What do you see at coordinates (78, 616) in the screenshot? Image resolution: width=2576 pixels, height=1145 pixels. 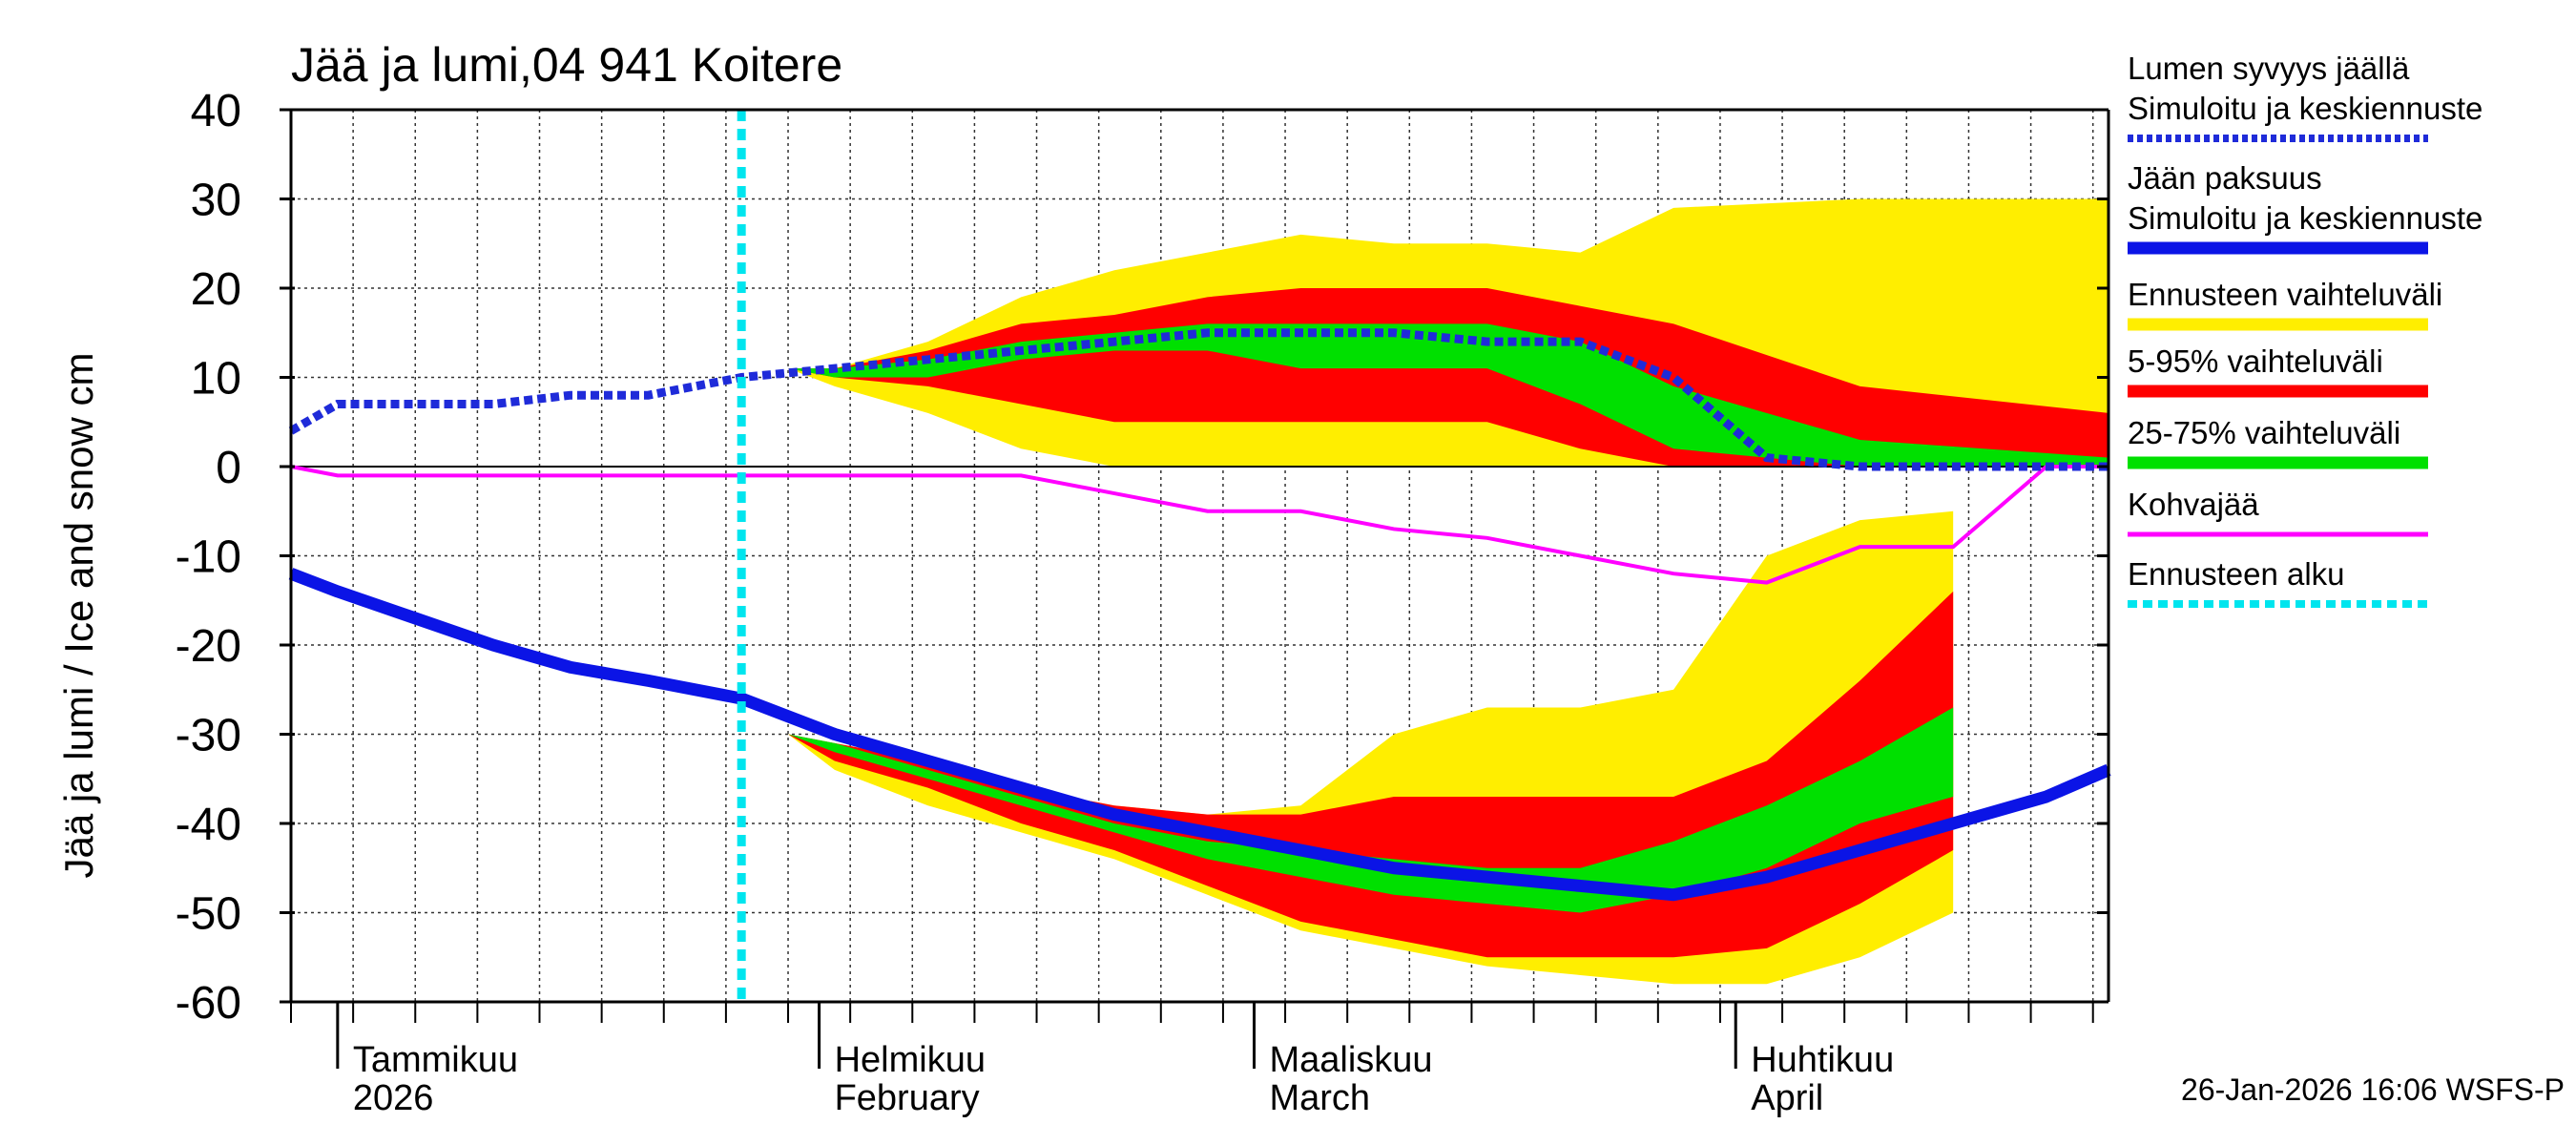 I see `y-axis-label: Jää ja lumi / Ice and snow cm` at bounding box center [78, 616].